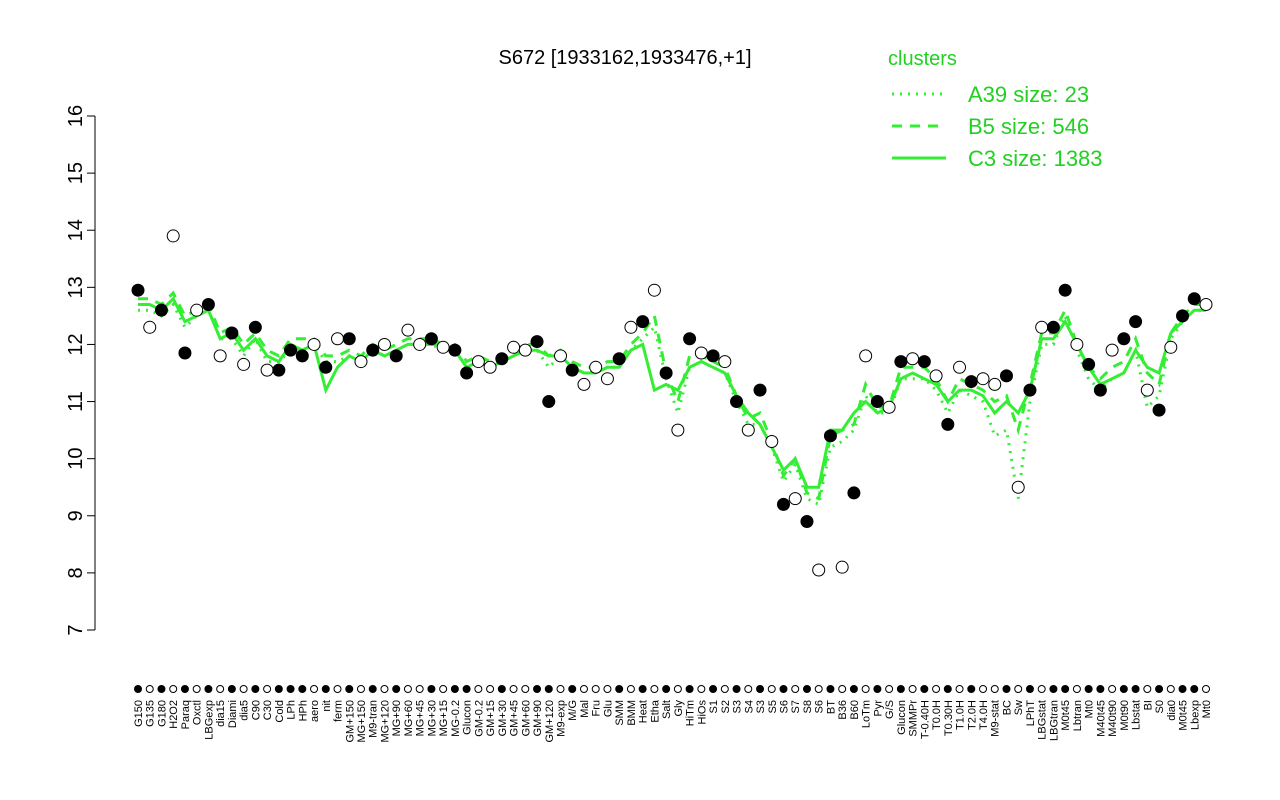 The height and width of the screenshot is (800, 1280). Describe the element at coordinates (714, 706) in the screenshot. I see `x-tick-label: S1` at that location.